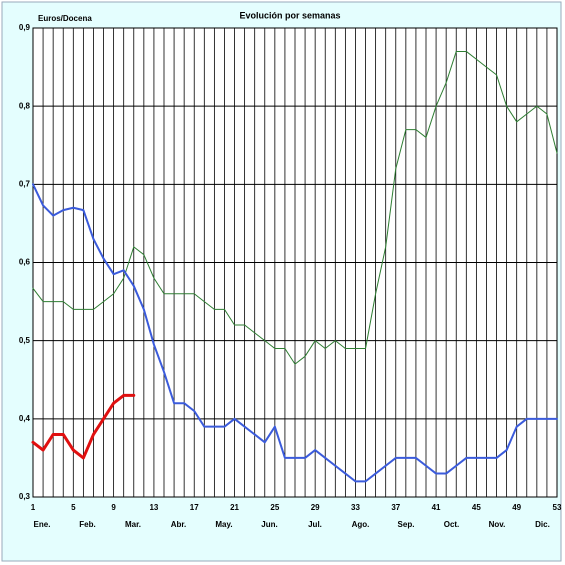  Describe the element at coordinates (395, 507) in the screenshot. I see `x-tick-label: 37` at that location.